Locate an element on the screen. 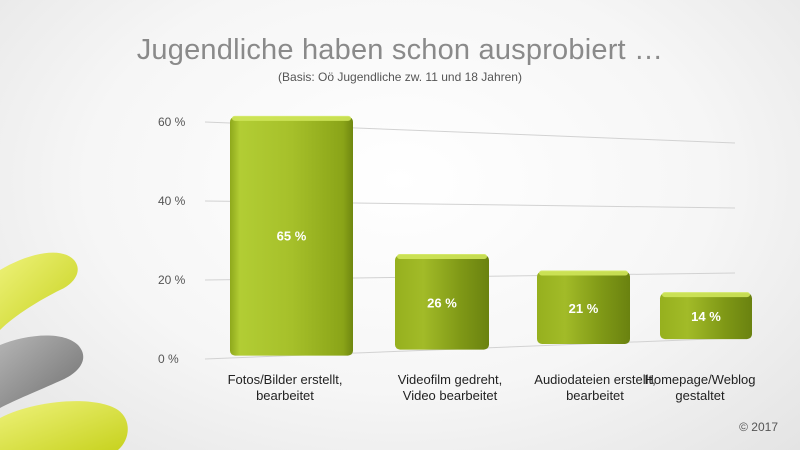 The height and width of the screenshot is (450, 800). x-category-label: Homepage/Weblog is located at coordinates (699, 379).